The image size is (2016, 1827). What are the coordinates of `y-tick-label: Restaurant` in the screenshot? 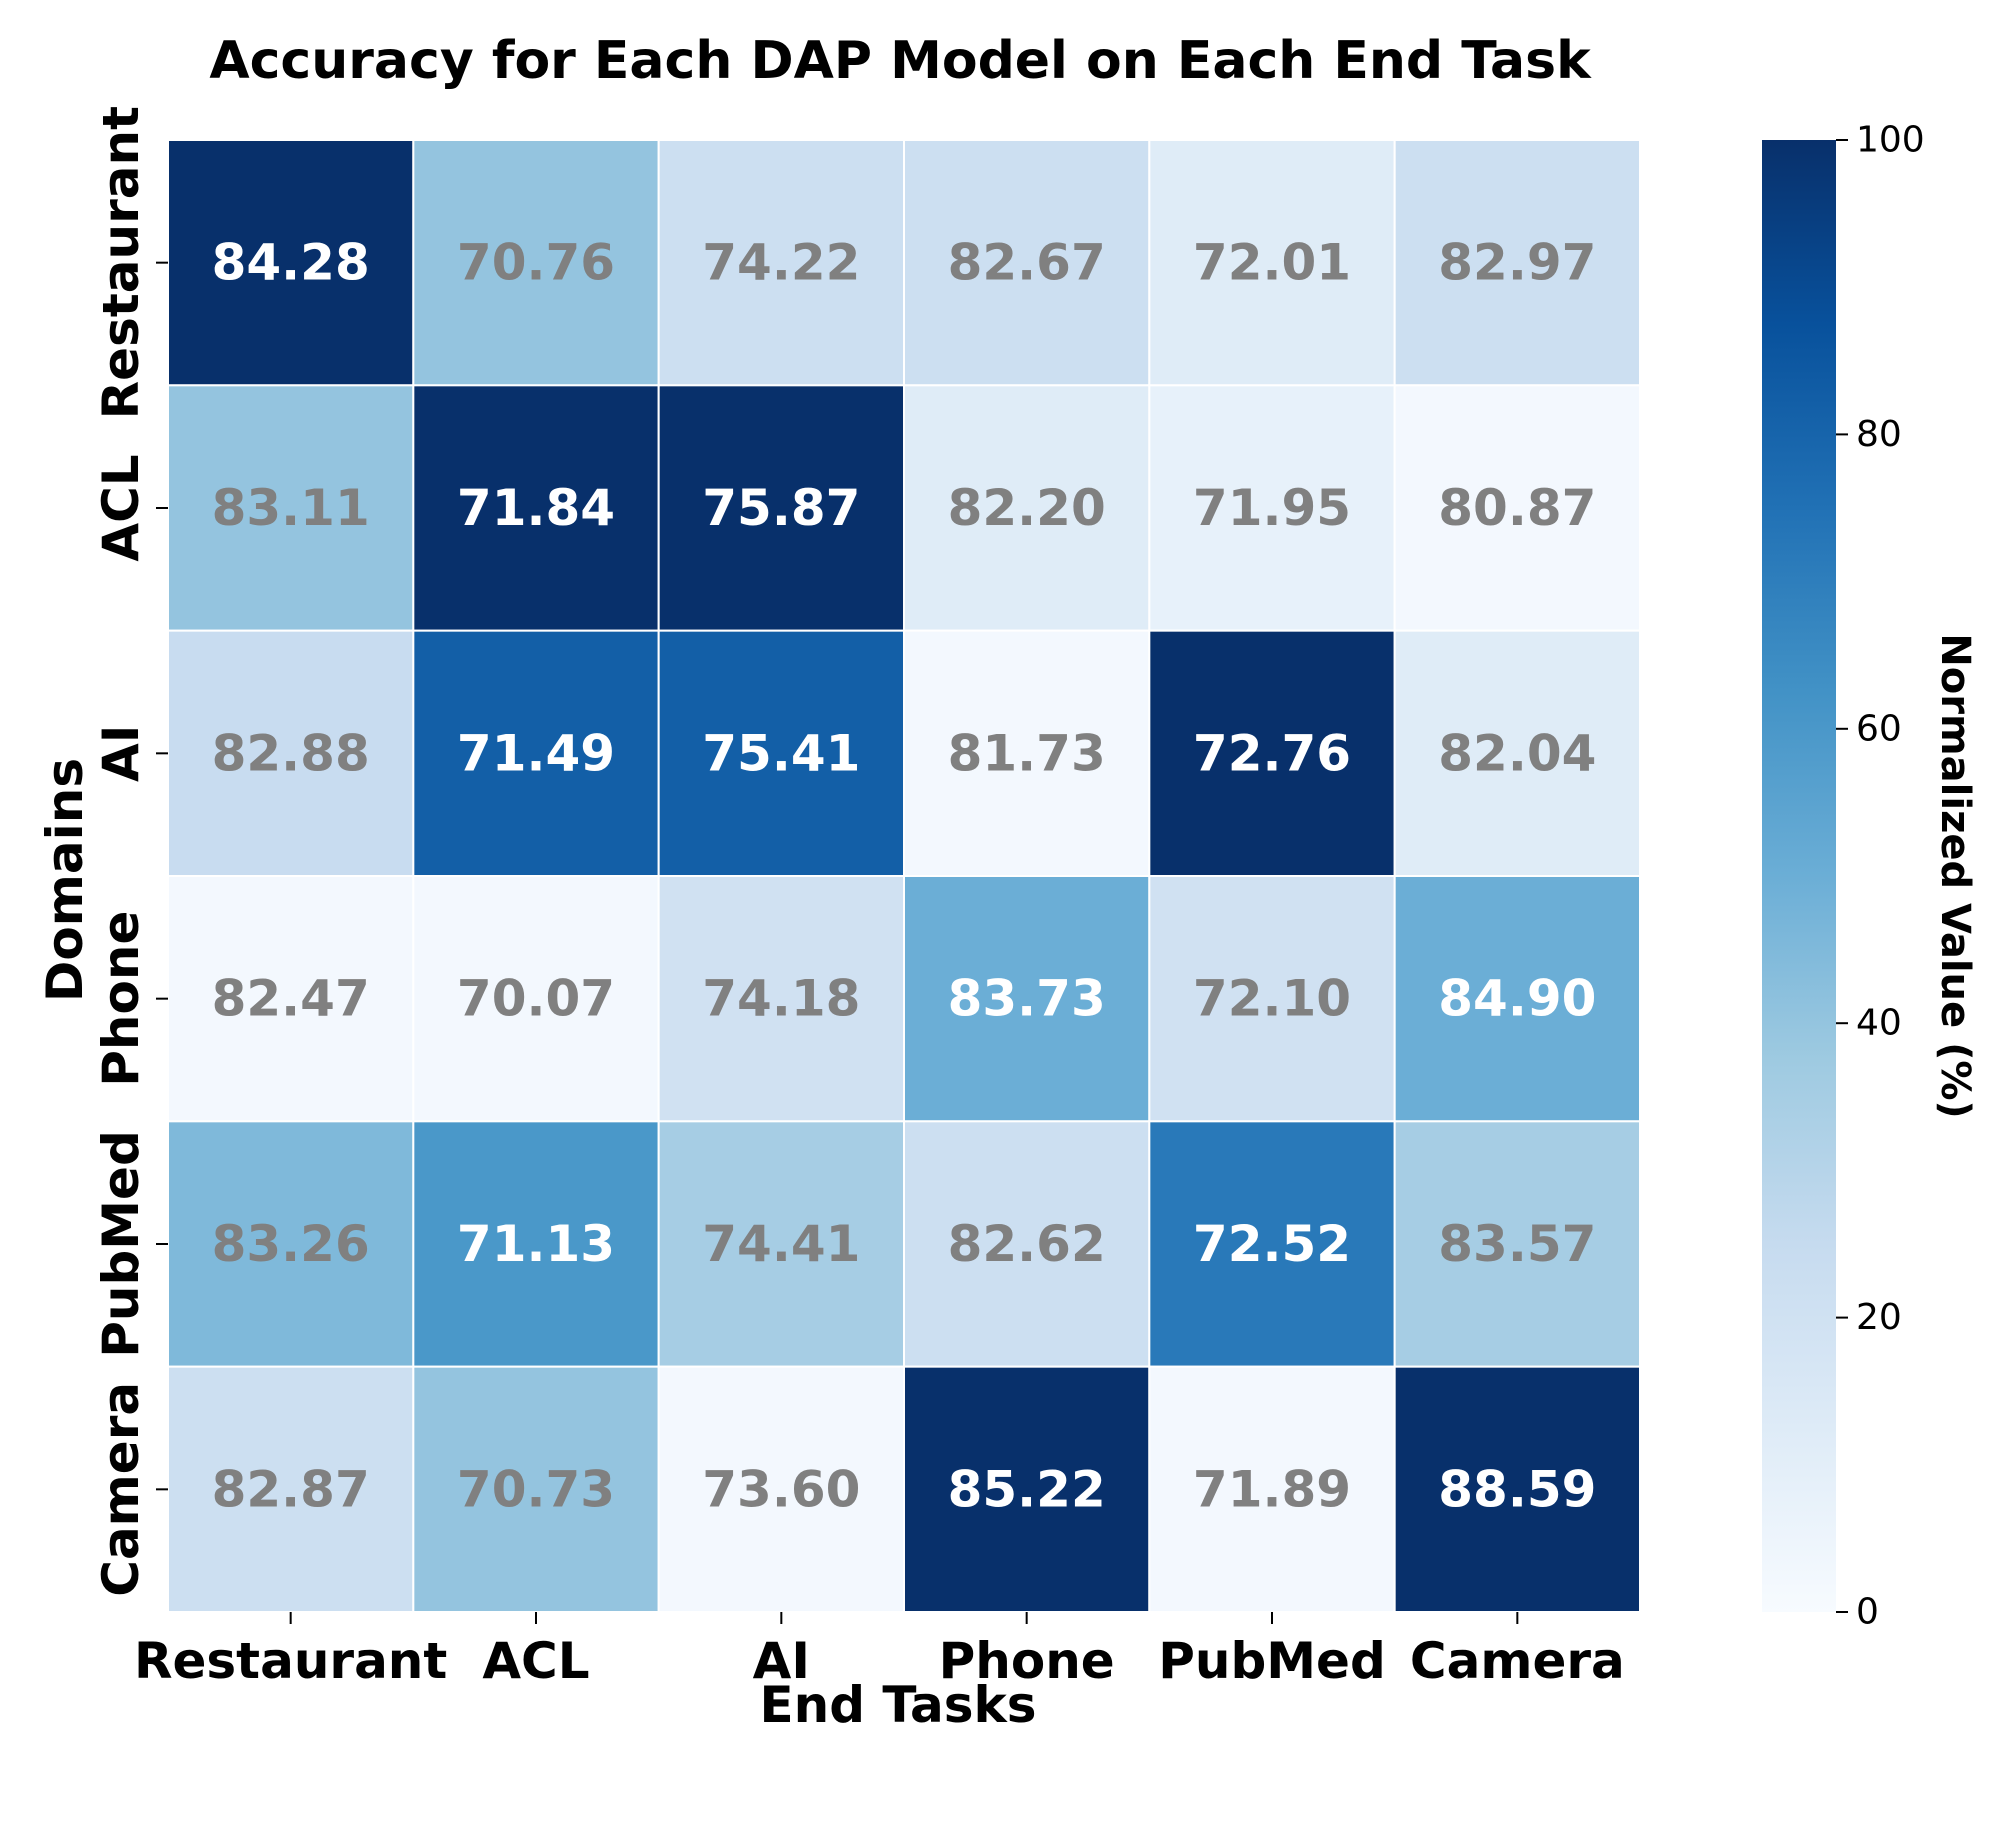 It's located at (121, 262).